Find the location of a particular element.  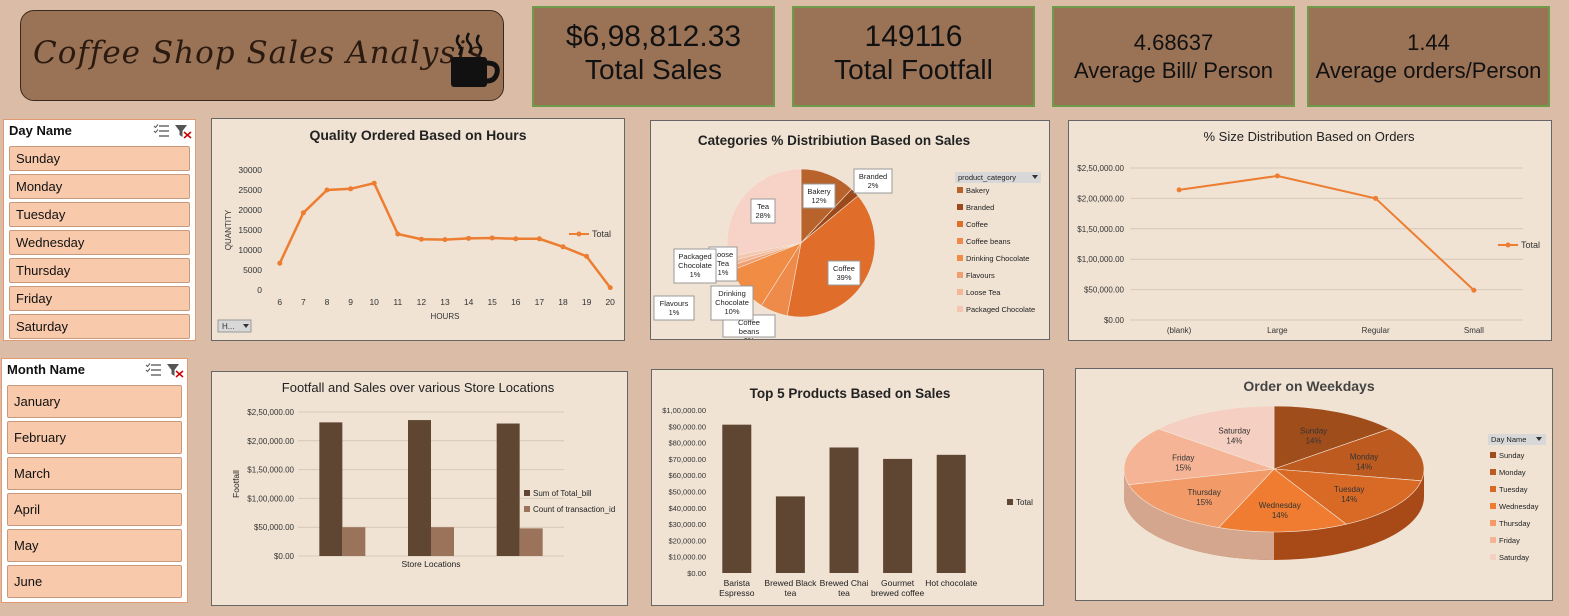

y-tick-label: $1,50,000.00 is located at coordinates (270, 470).